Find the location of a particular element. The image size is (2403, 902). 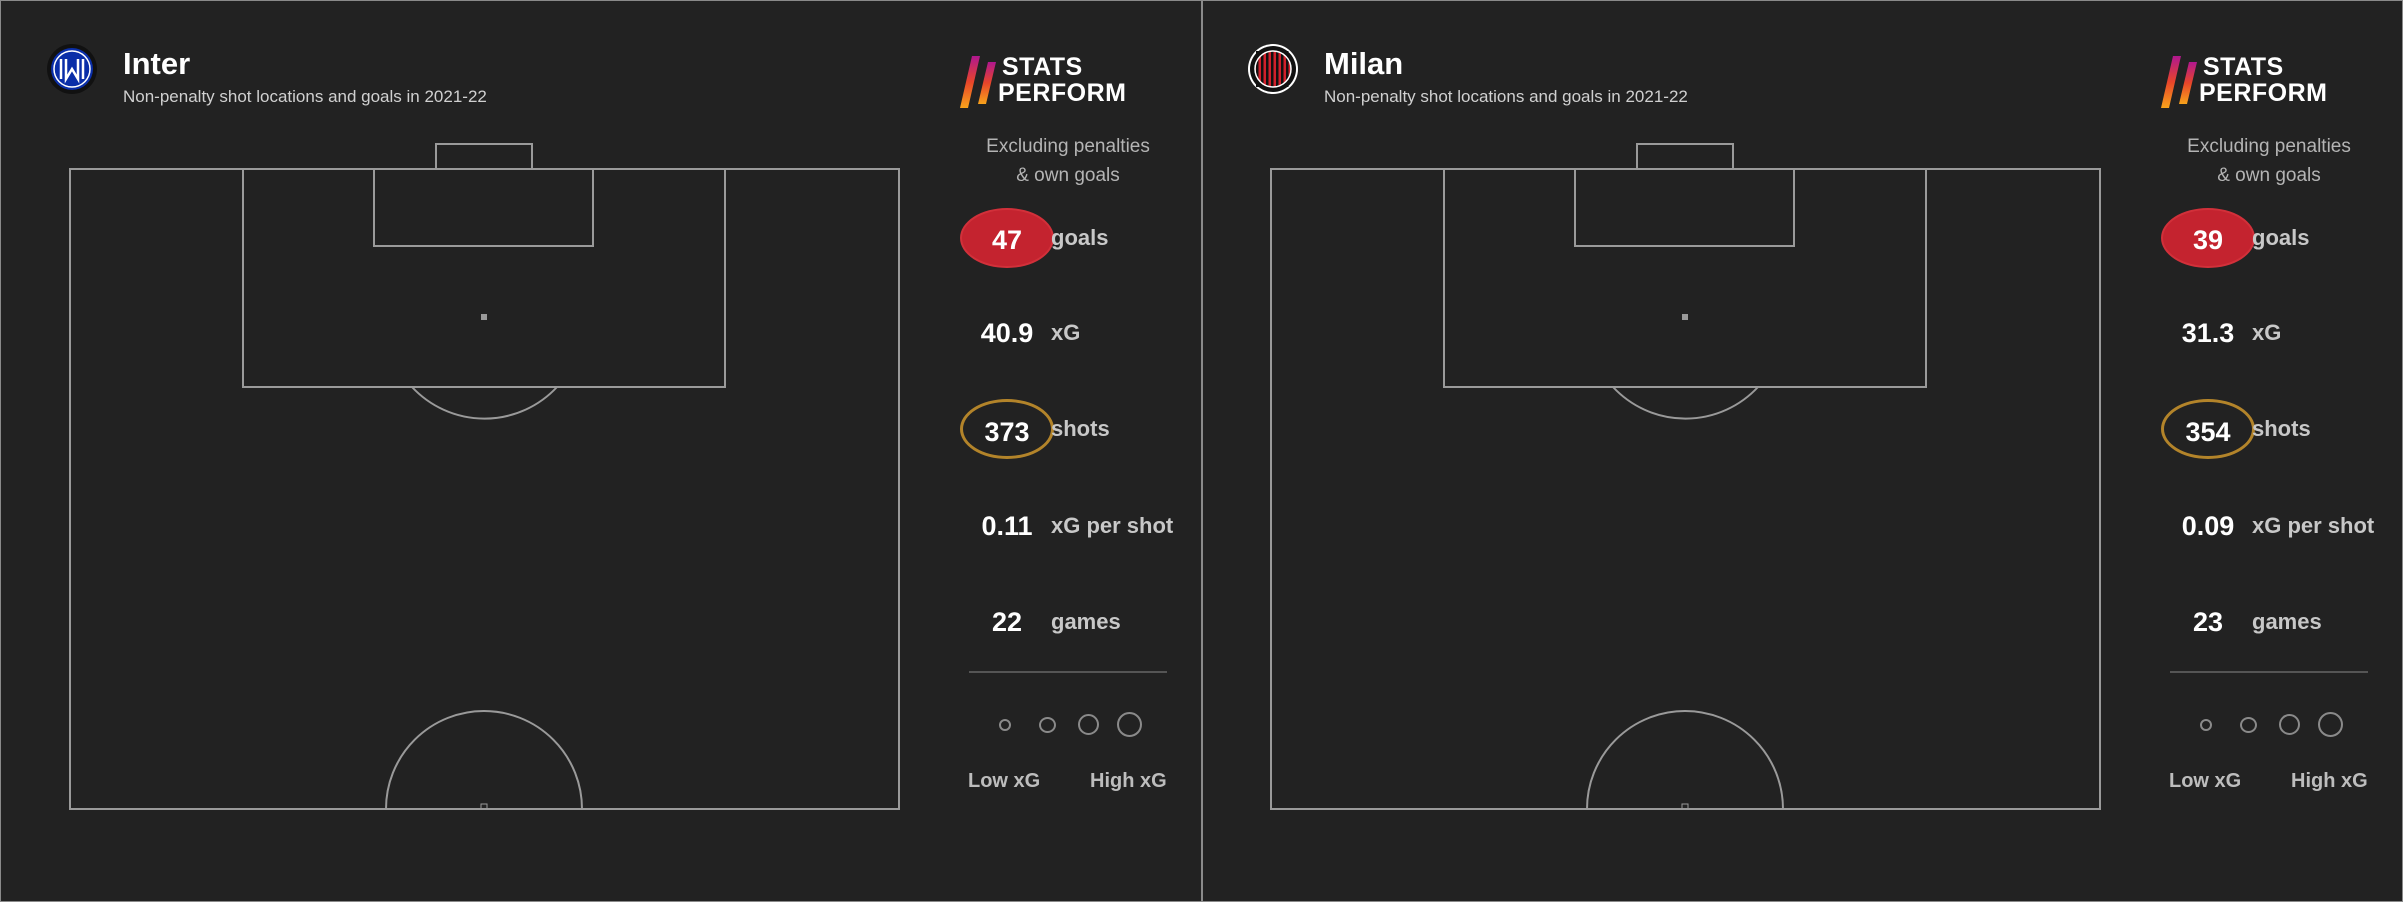

panel-divider is located at coordinates (1202, 451).